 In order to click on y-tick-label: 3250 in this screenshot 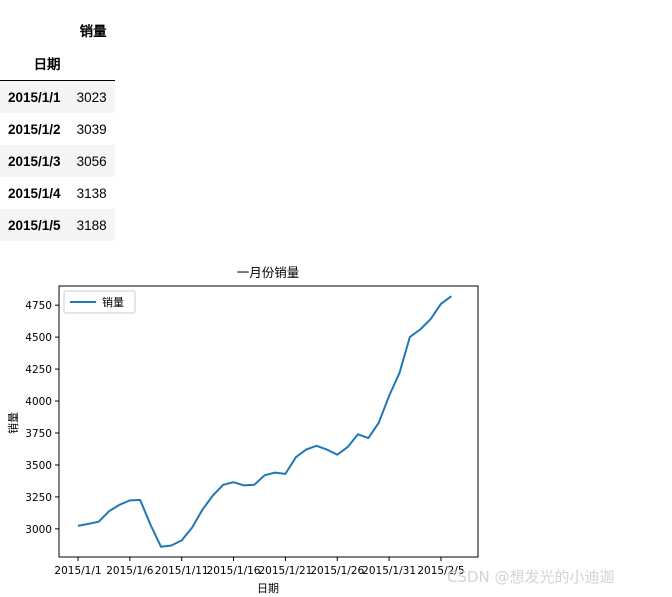, I will do `click(38, 498)`.